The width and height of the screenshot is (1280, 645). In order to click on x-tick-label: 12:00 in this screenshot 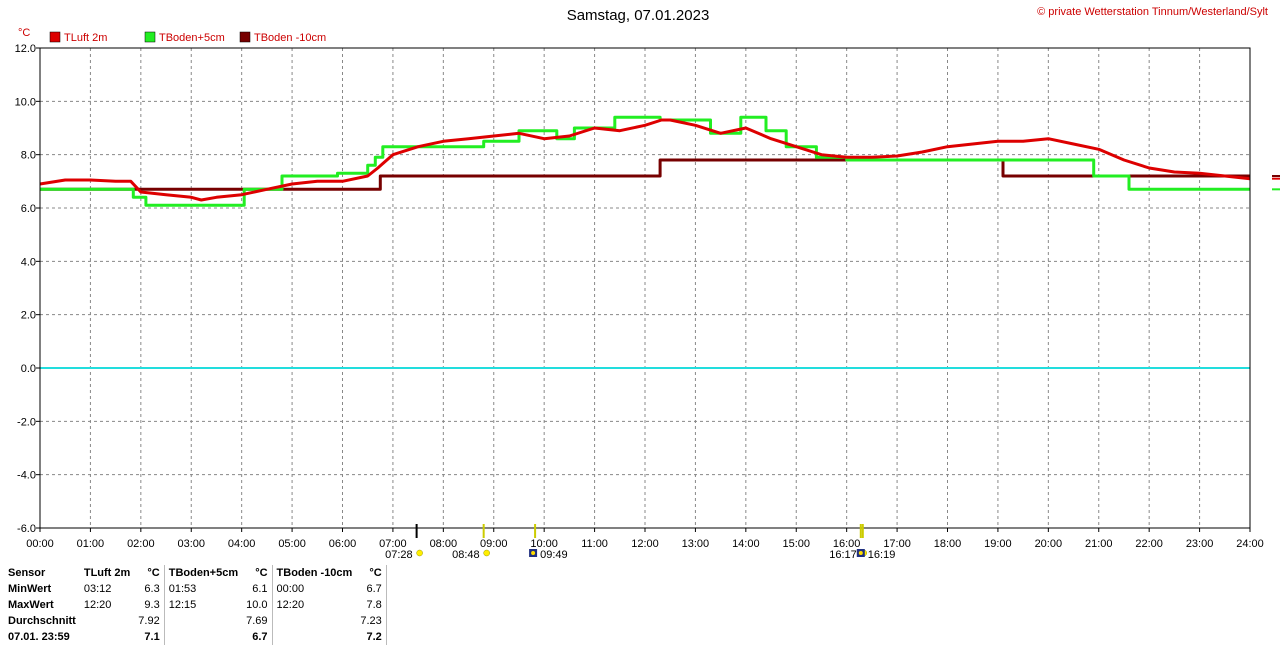, I will do `click(645, 544)`.